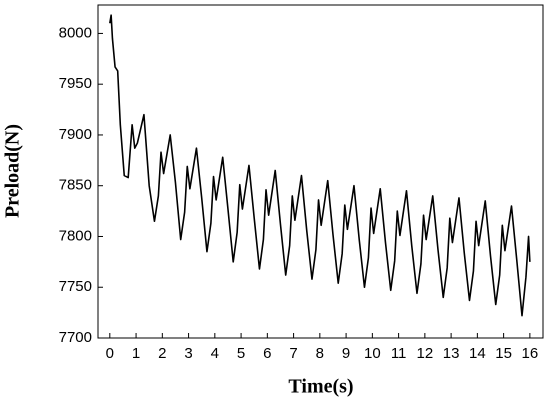 The height and width of the screenshot is (407, 550). What do you see at coordinates (267, 353) in the screenshot?
I see `x-tick-label: 6` at bounding box center [267, 353].